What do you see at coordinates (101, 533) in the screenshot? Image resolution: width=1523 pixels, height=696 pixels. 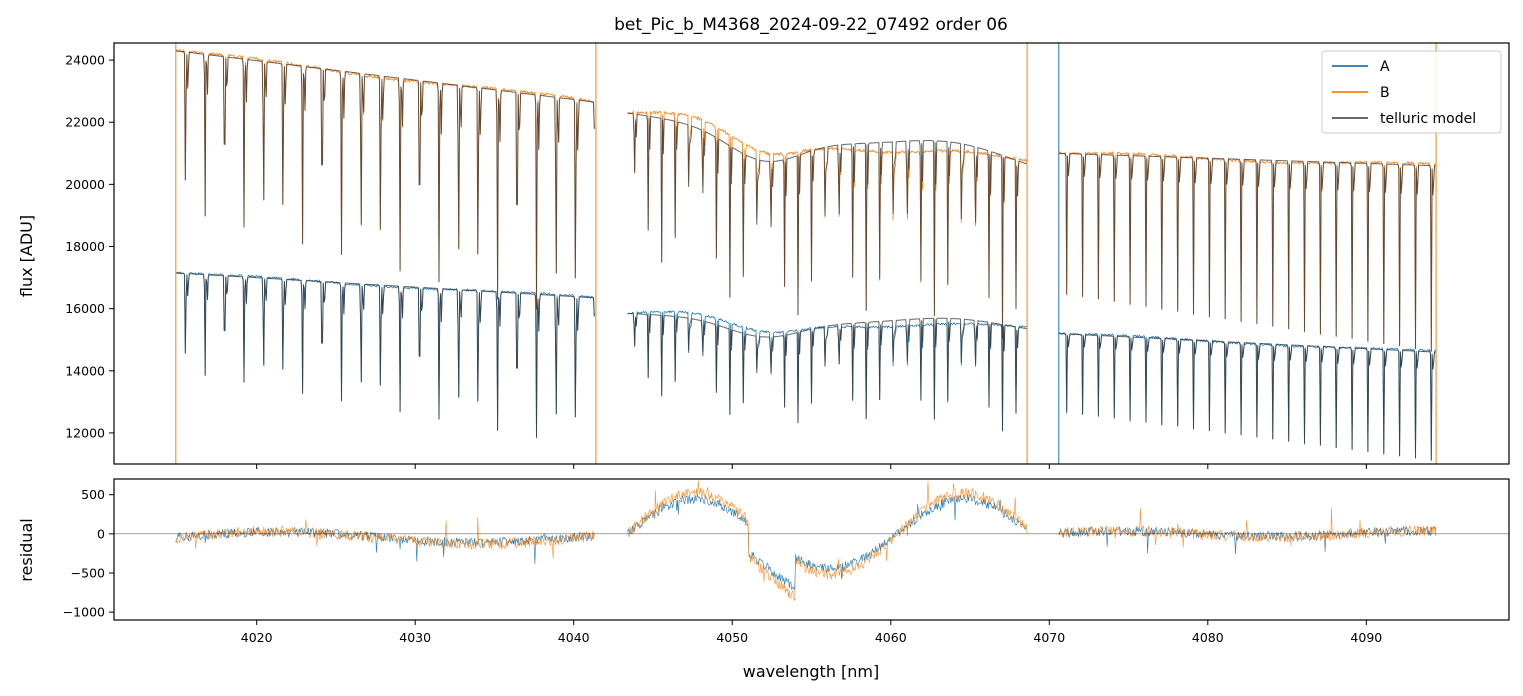 I see `y-tick-label: 0` at bounding box center [101, 533].